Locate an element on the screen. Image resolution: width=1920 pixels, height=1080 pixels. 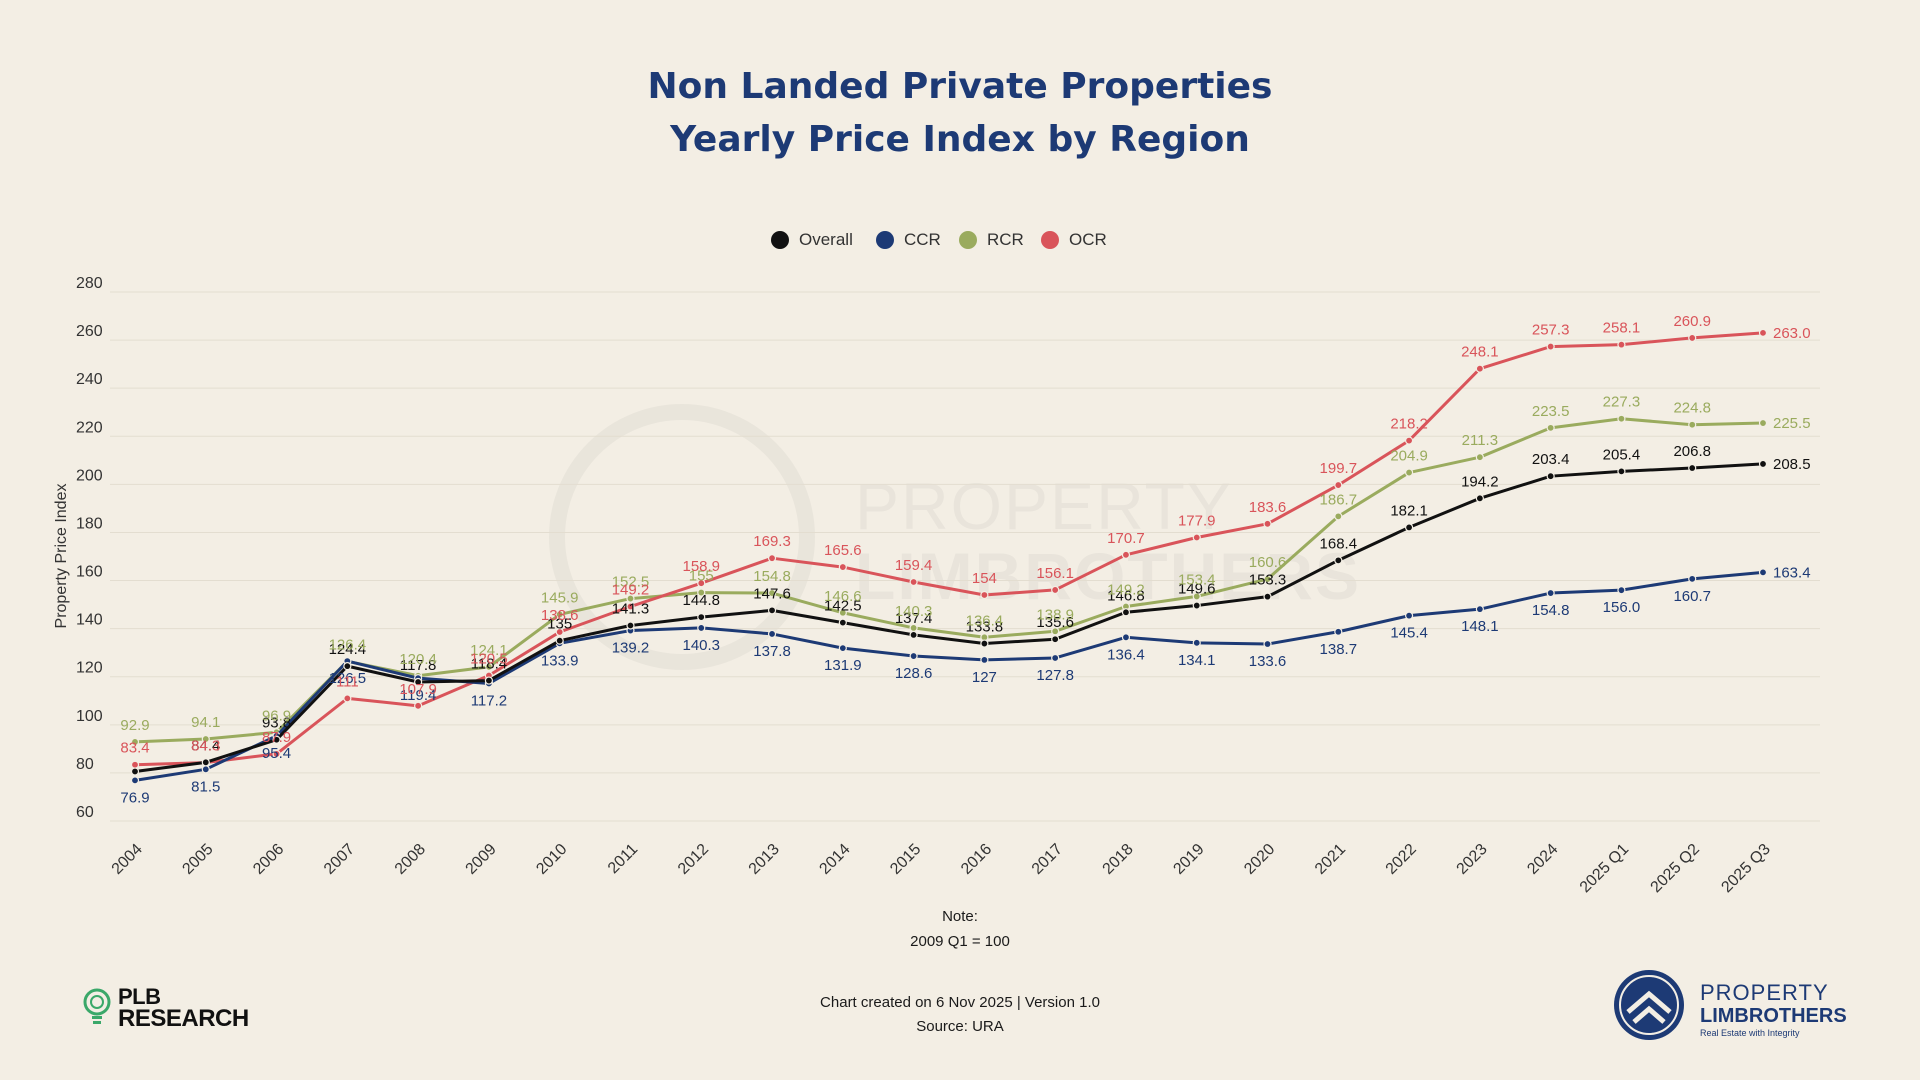
data-label: 141.3 is located at coordinates (631, 609).